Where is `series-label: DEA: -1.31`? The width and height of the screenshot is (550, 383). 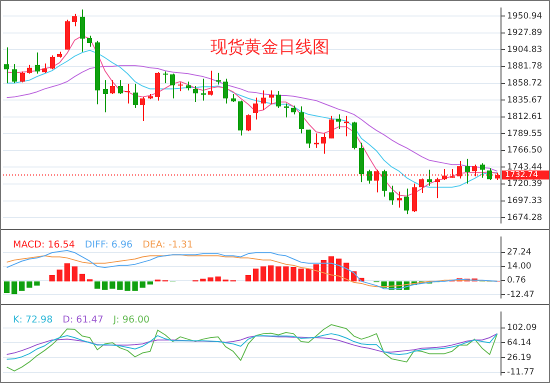
series-label: DEA: -1.31 is located at coordinates (168, 245).